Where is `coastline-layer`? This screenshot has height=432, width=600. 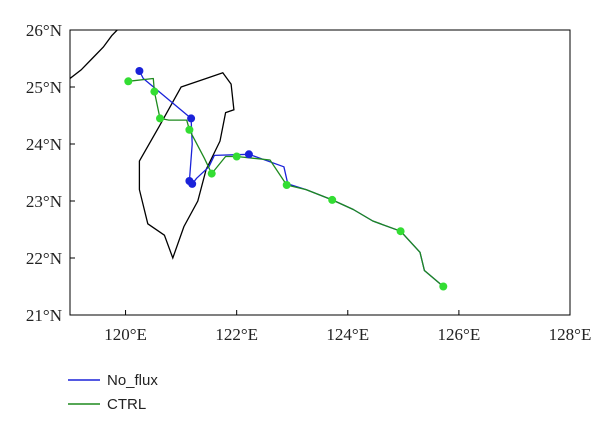
coastline-layer is located at coordinates (152, 145).